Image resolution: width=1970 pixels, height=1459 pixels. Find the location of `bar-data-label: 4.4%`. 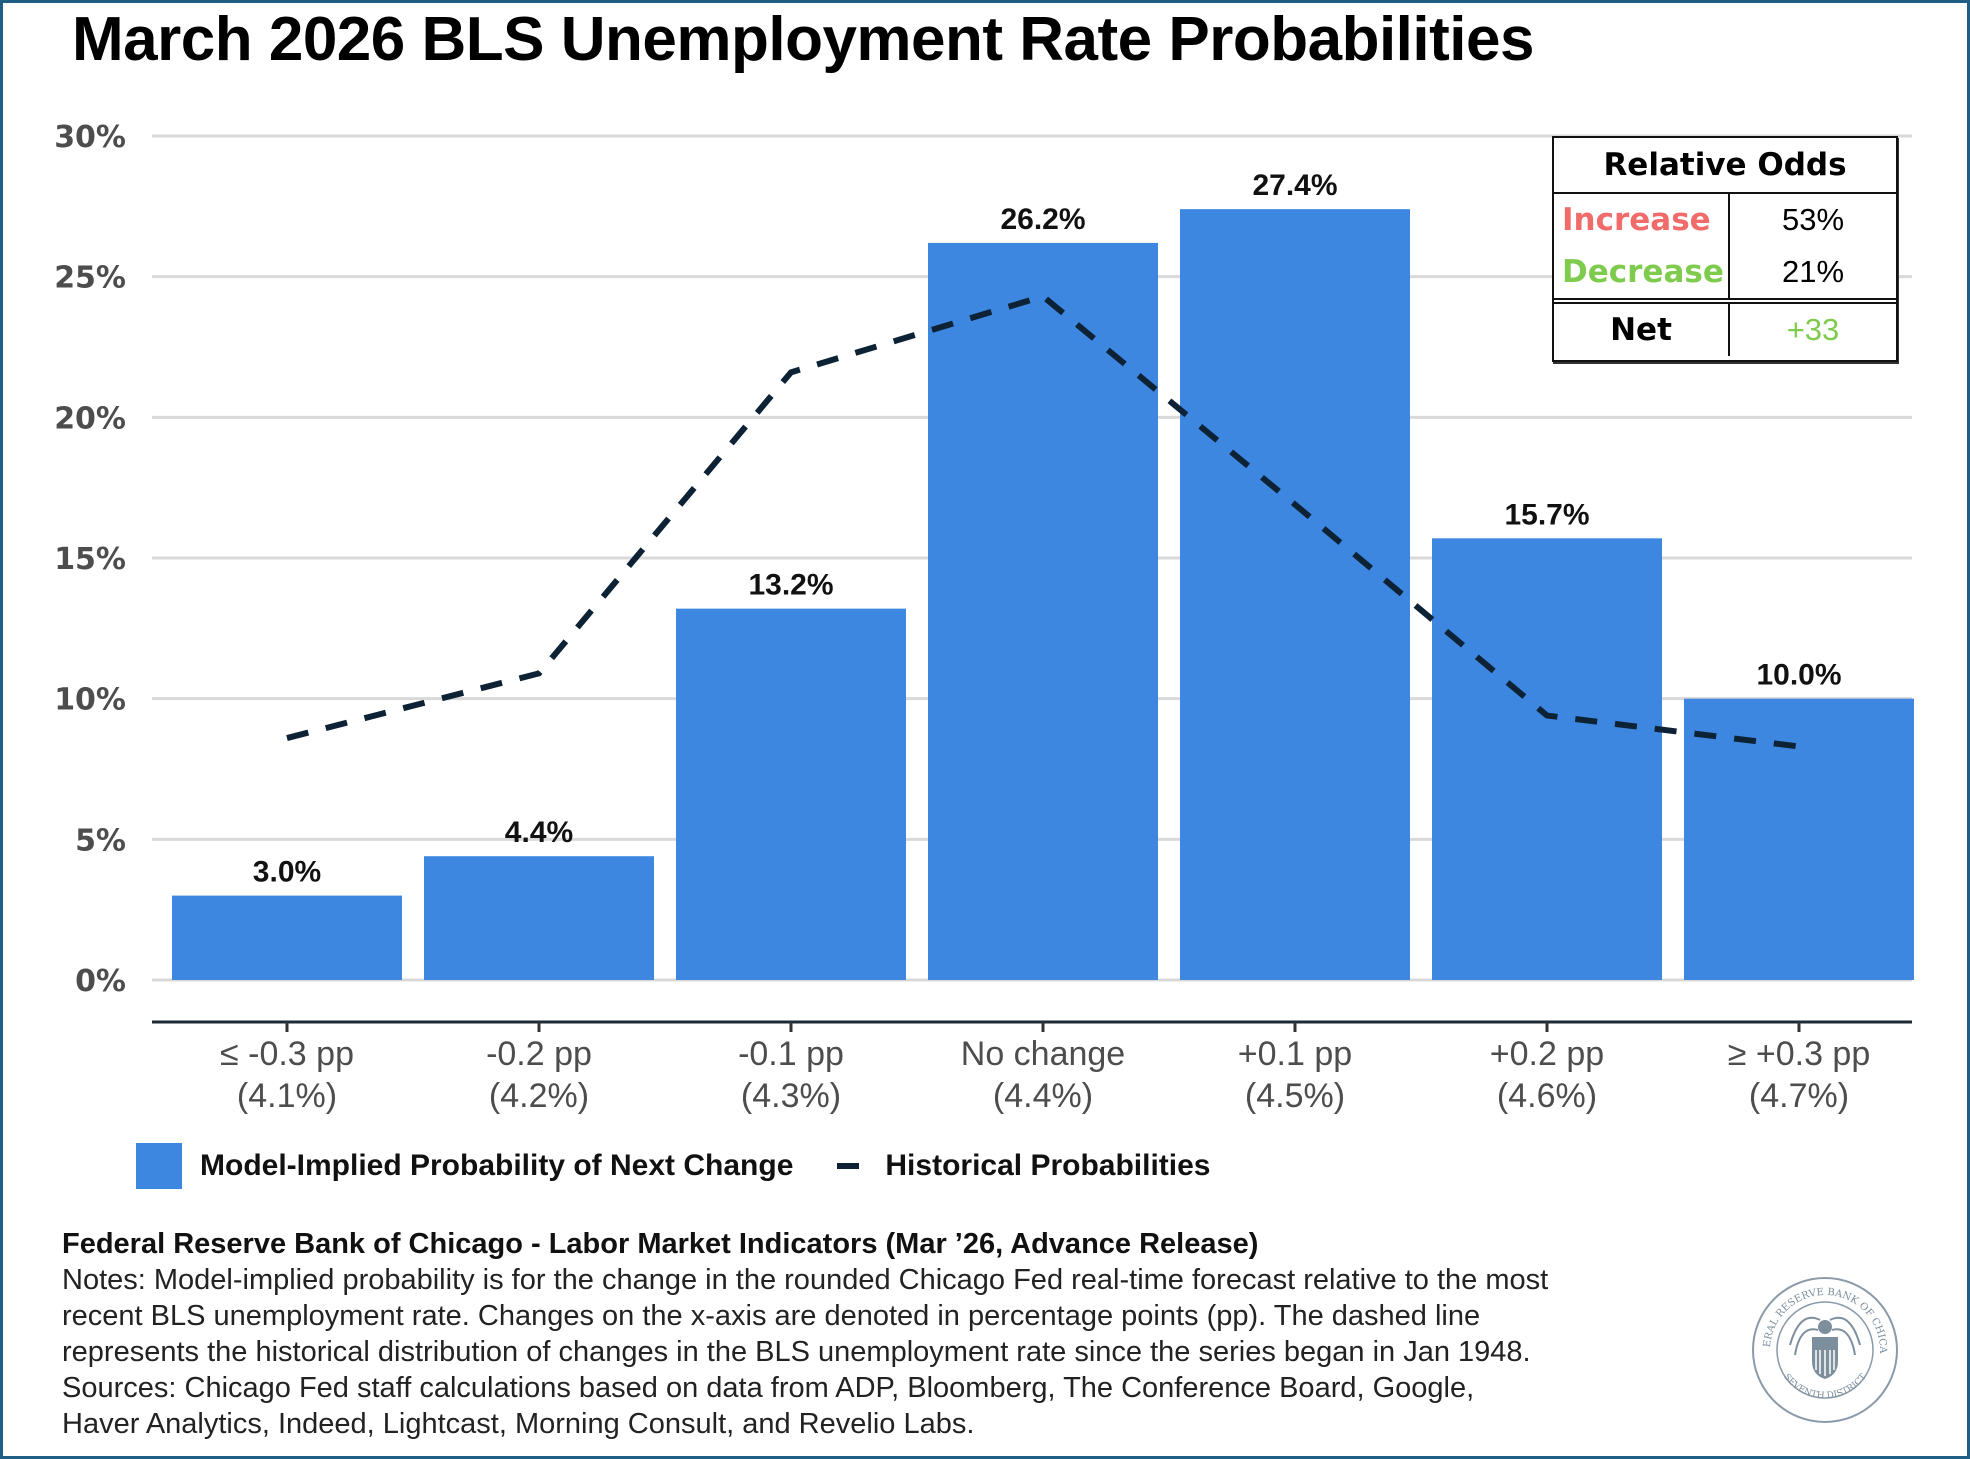

bar-data-label: 4.4% is located at coordinates (539, 832).